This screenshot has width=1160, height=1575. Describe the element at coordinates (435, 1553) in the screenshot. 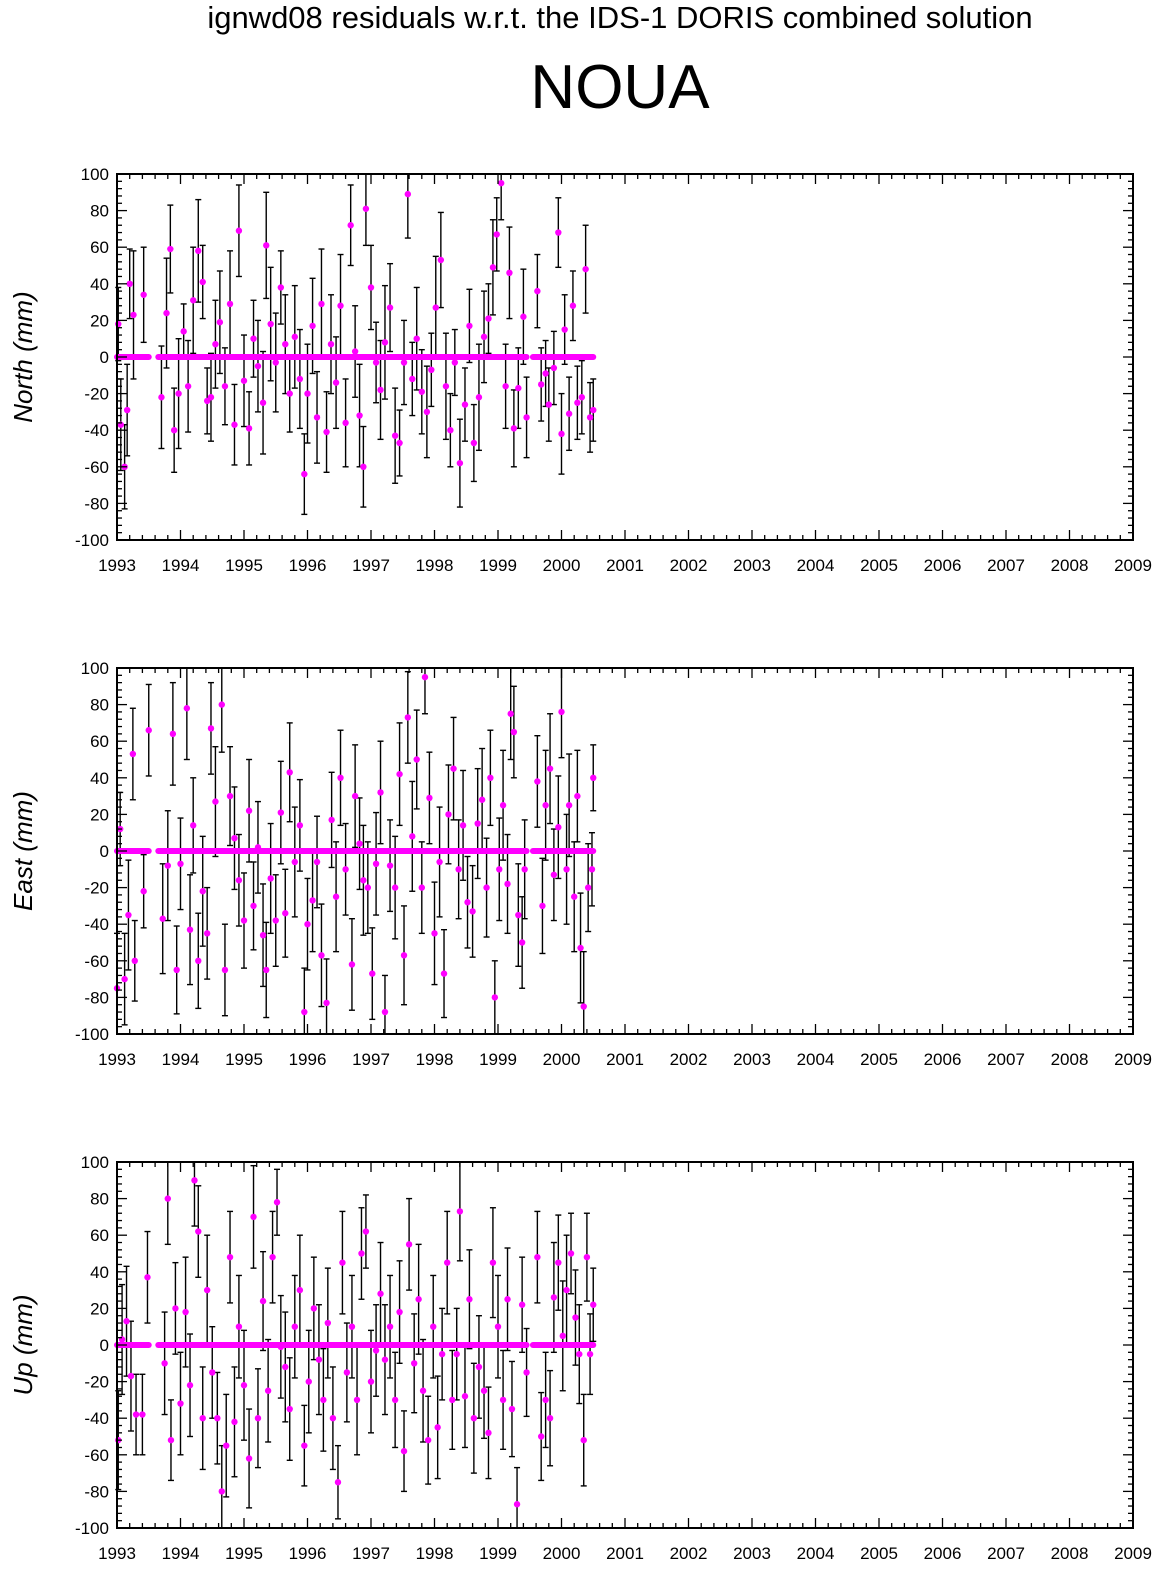

I see `x-tick-label: 1998` at that location.